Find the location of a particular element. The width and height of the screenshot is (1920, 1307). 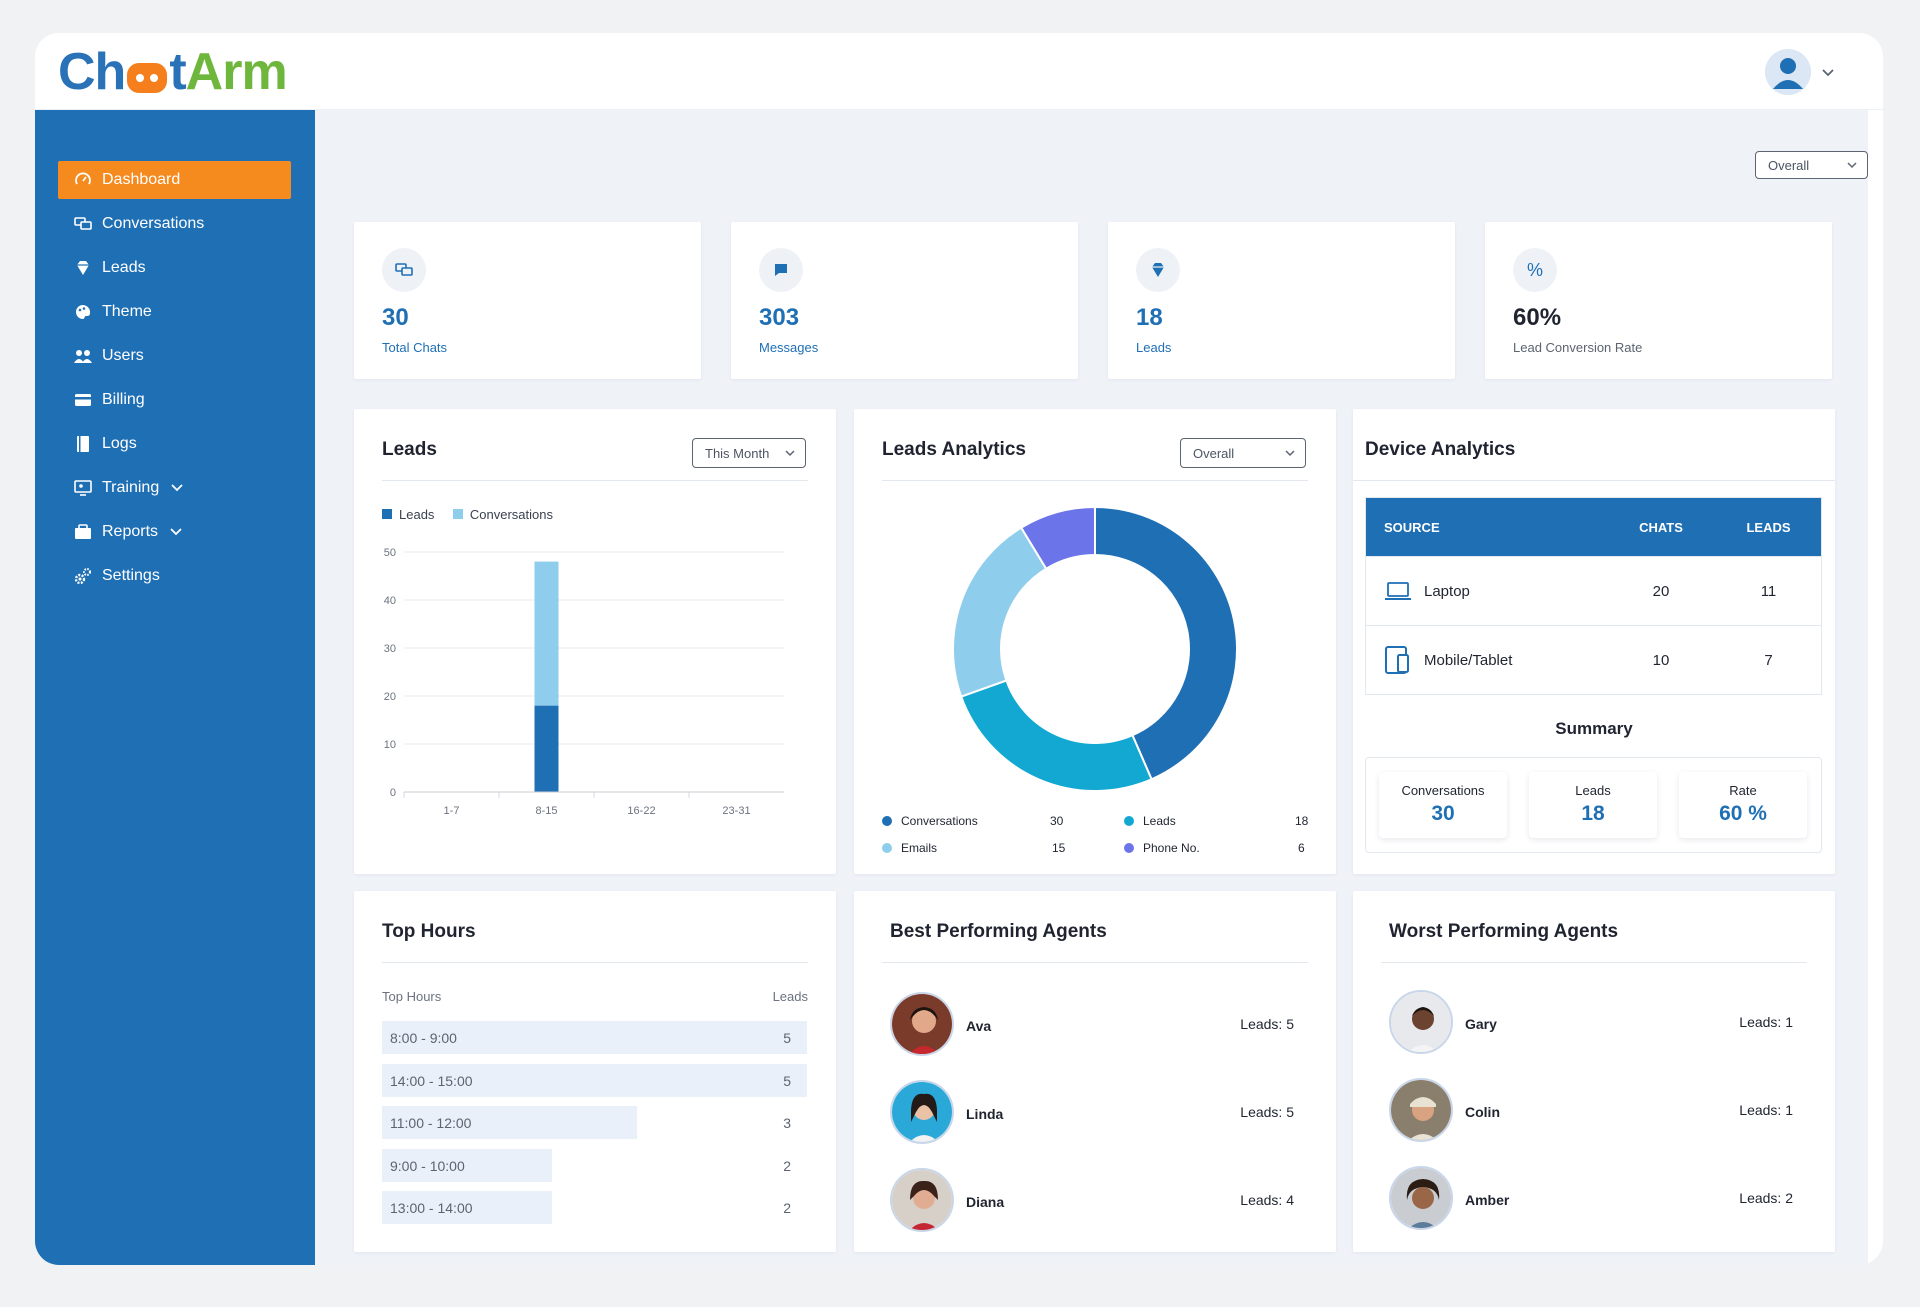

donut-slice-leads is located at coordinates (1056, 735).